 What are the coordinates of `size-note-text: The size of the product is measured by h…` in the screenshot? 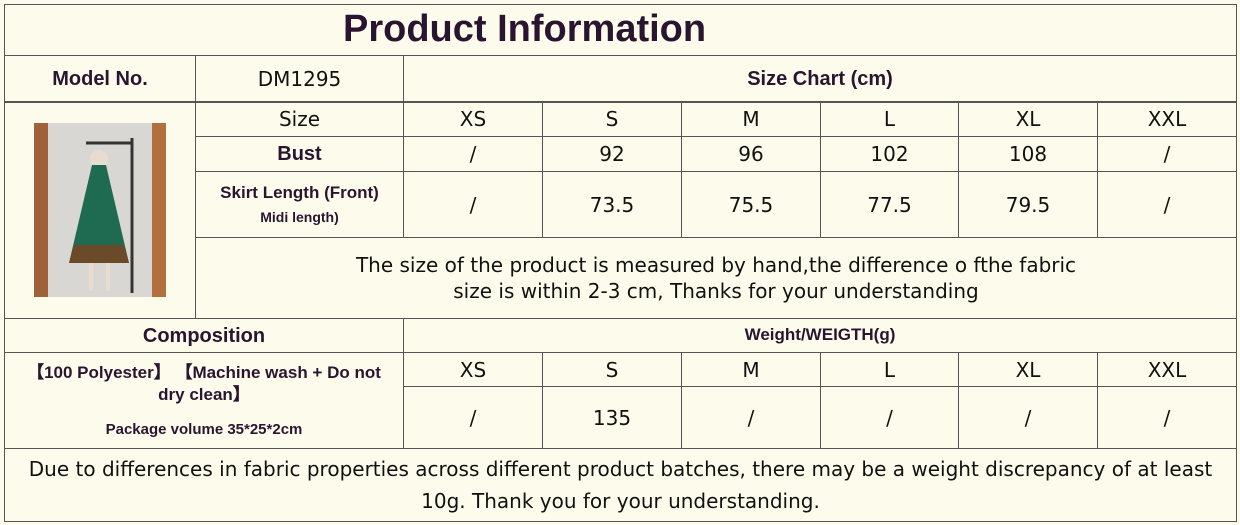 It's located at (716, 265).